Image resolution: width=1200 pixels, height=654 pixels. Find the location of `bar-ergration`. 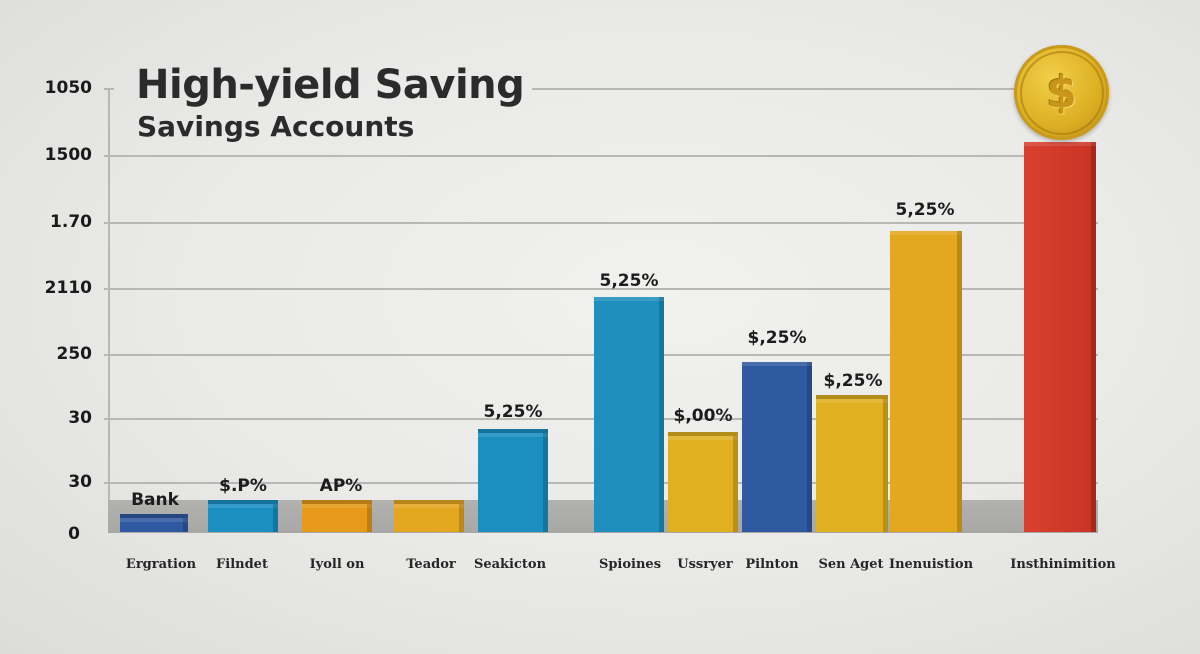

bar-ergration is located at coordinates (154, 523).